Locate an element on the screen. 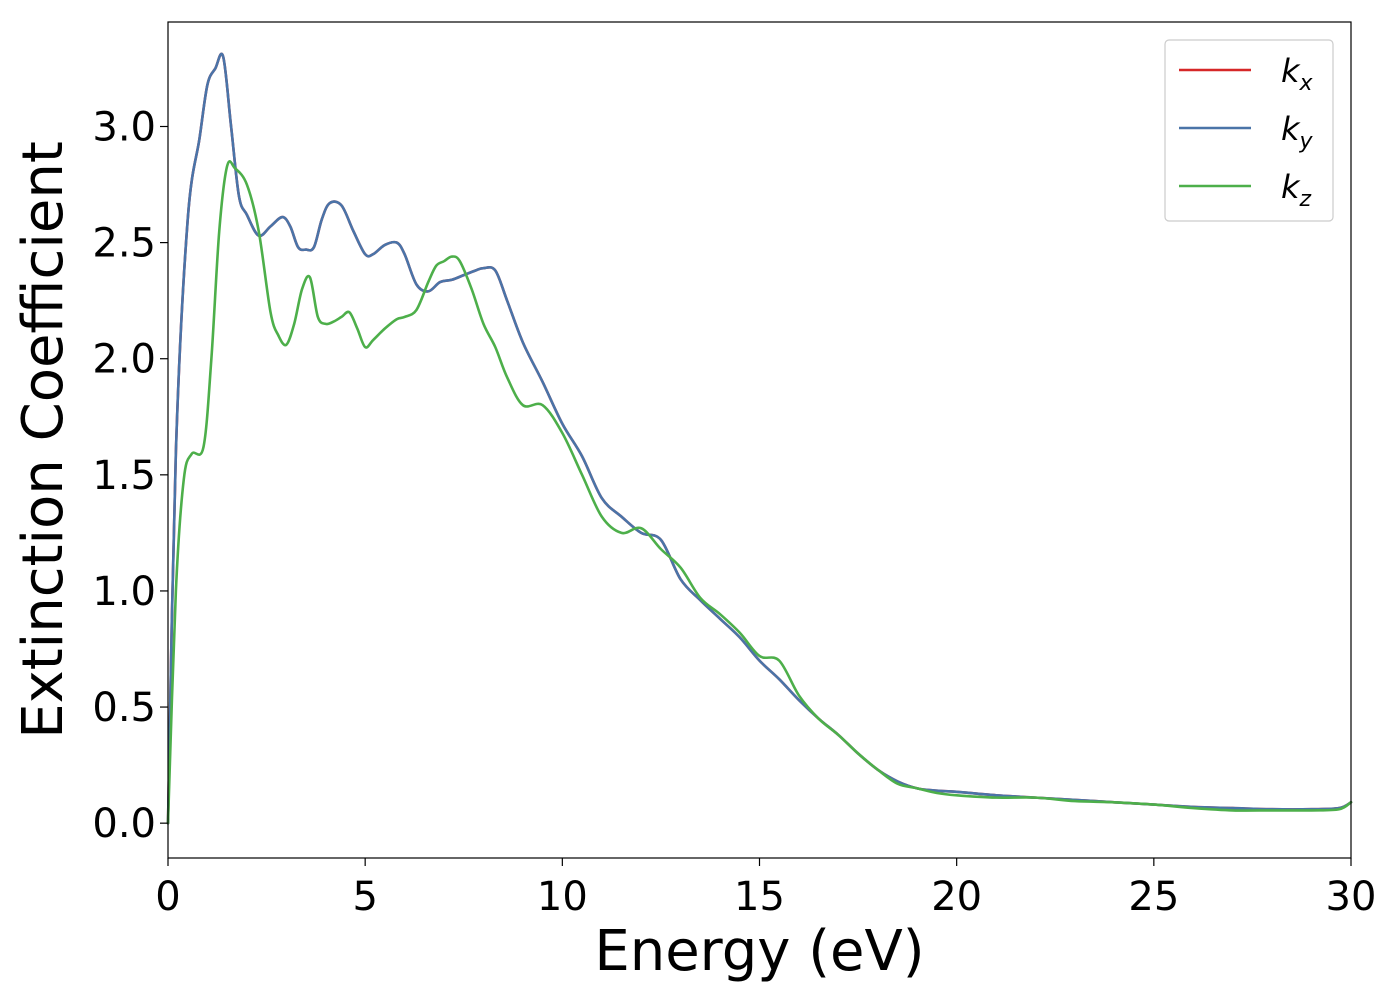 The height and width of the screenshot is (1000, 1400). x-tick-label: 25 is located at coordinates (1153, 897).